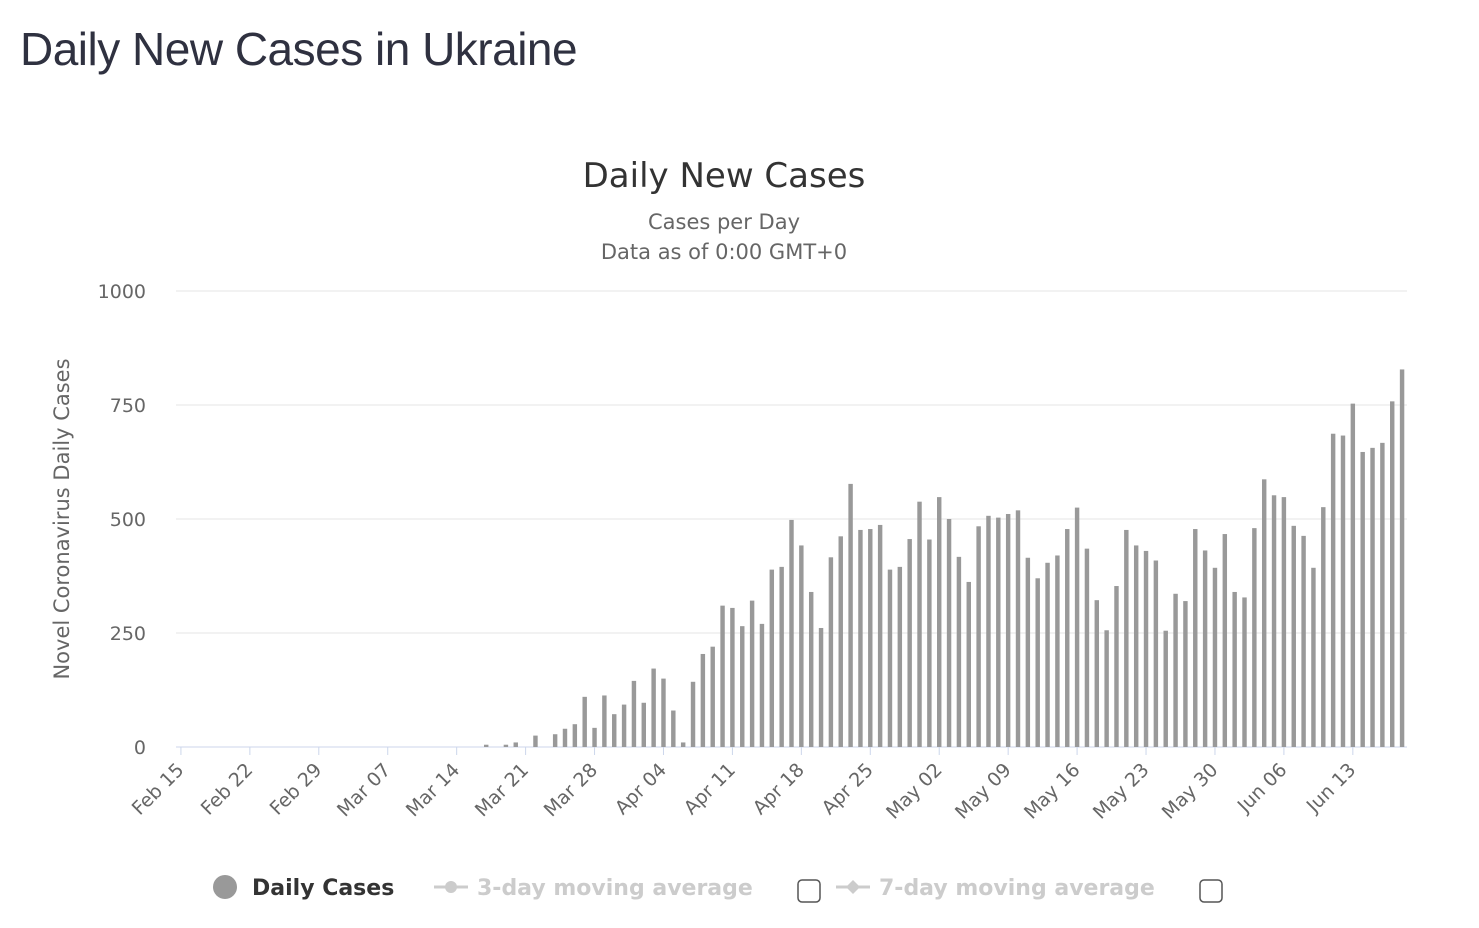 The height and width of the screenshot is (928, 1479). What do you see at coordinates (724, 252) in the screenshot?
I see `chart-subtitle-line-2: Data as of 0:00 GMT+0` at bounding box center [724, 252].